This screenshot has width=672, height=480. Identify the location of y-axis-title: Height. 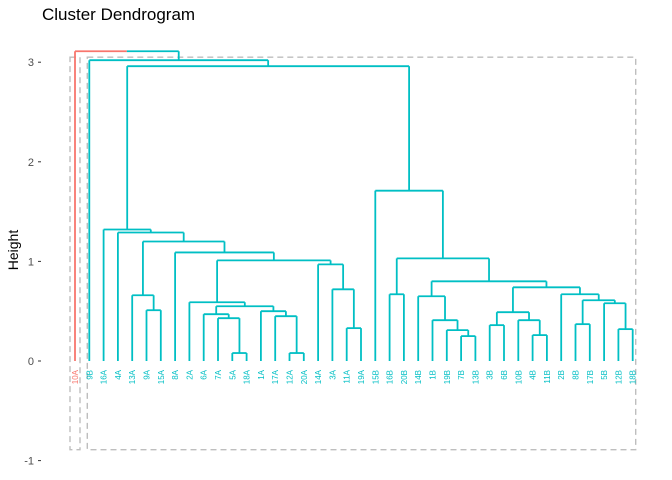
(13, 250).